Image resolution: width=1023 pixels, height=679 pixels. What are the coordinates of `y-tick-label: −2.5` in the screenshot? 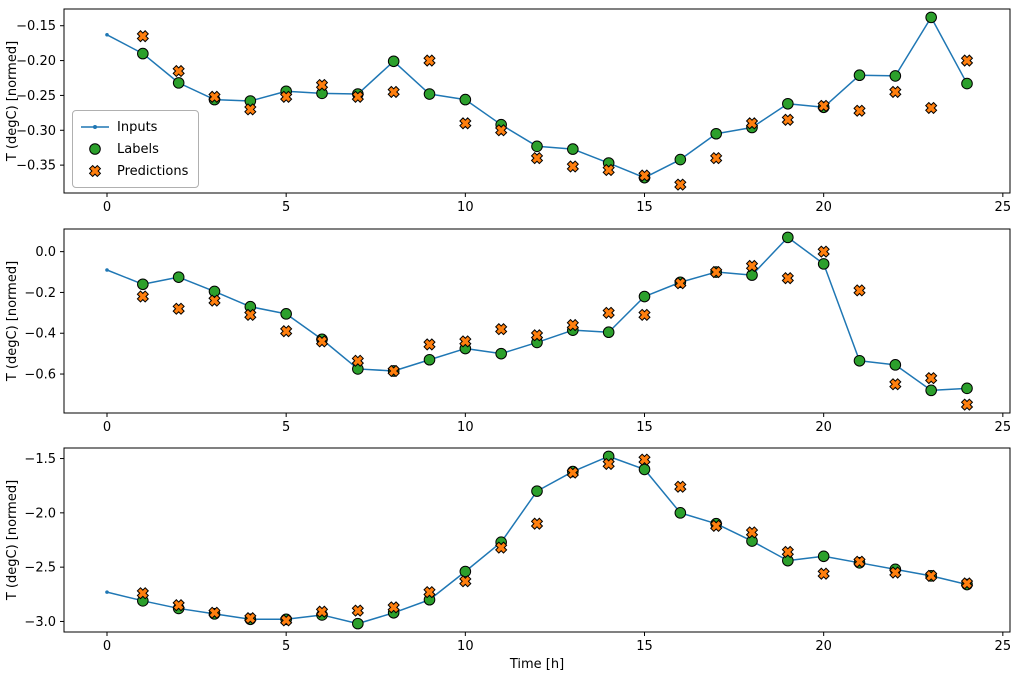 It's located at (40, 568).